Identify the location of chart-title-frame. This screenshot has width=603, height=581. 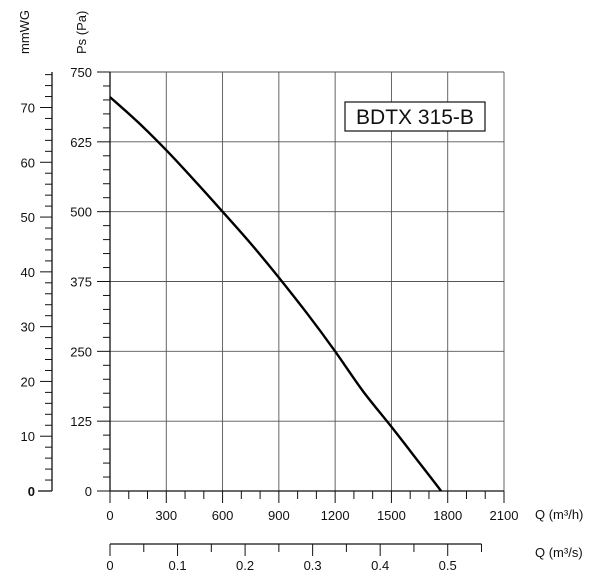
(415, 116).